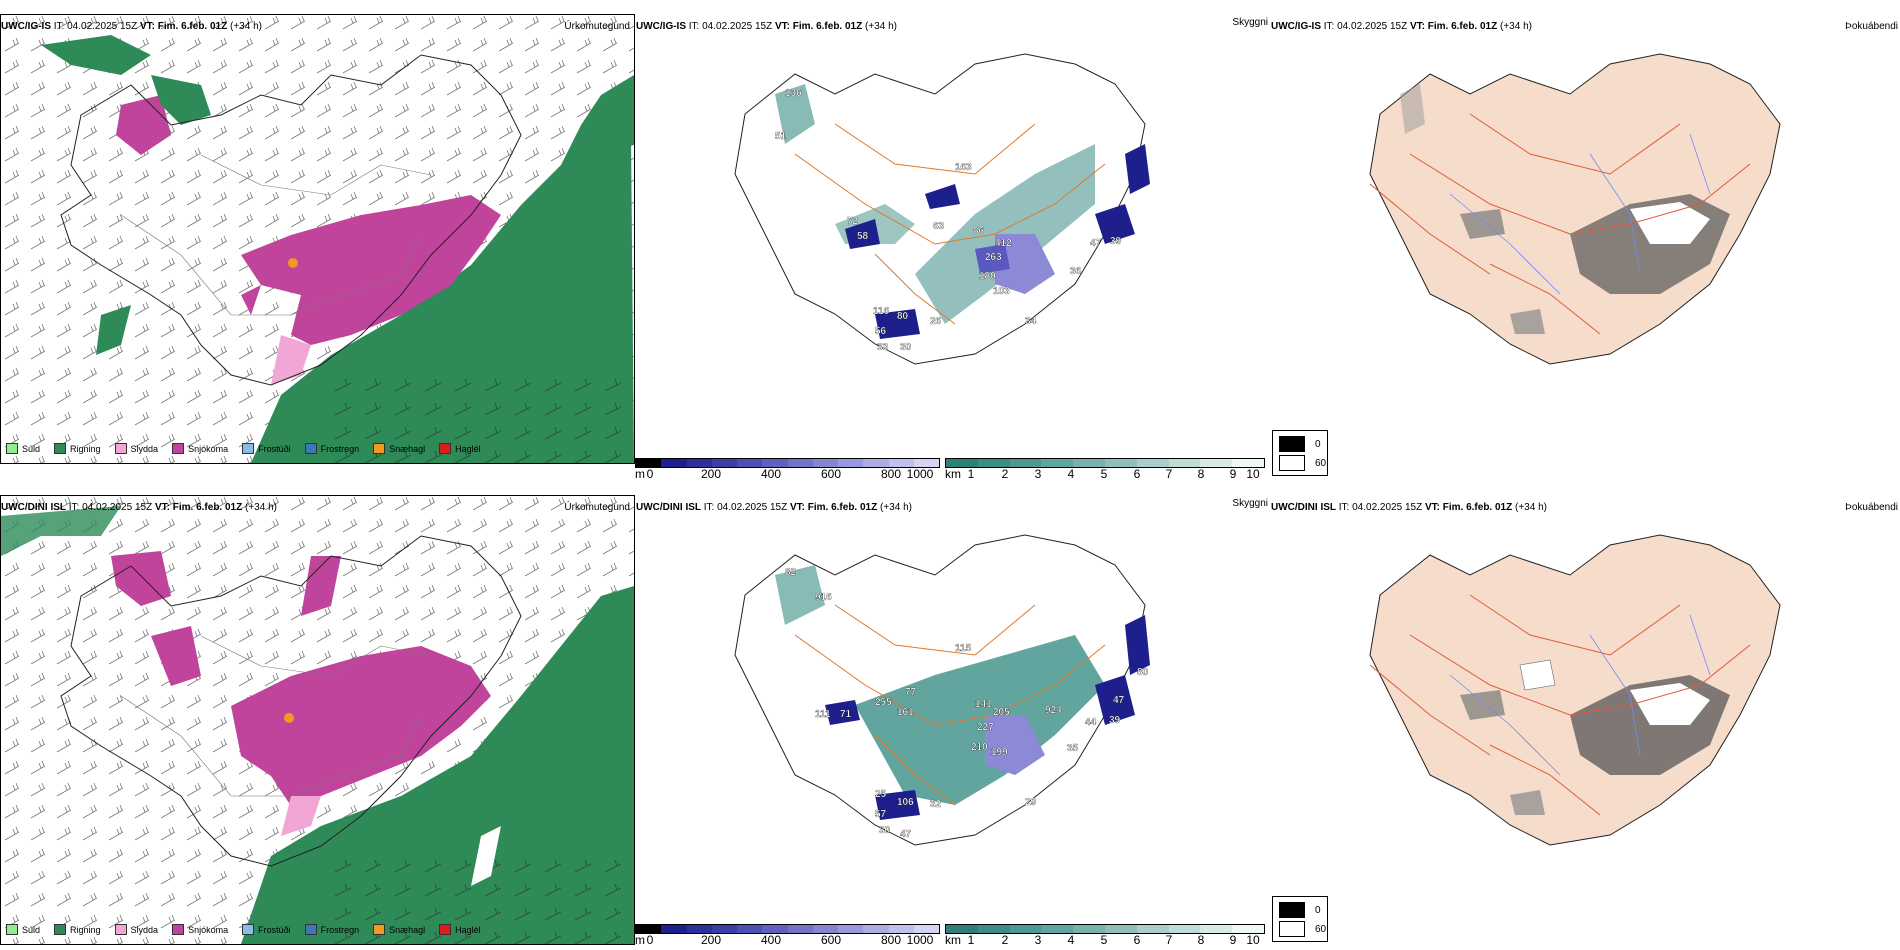 Image resolution: width=1900 pixels, height=950 pixels. Describe the element at coordinates (1031, 321) in the screenshot. I see `vis-label: 34` at that location.